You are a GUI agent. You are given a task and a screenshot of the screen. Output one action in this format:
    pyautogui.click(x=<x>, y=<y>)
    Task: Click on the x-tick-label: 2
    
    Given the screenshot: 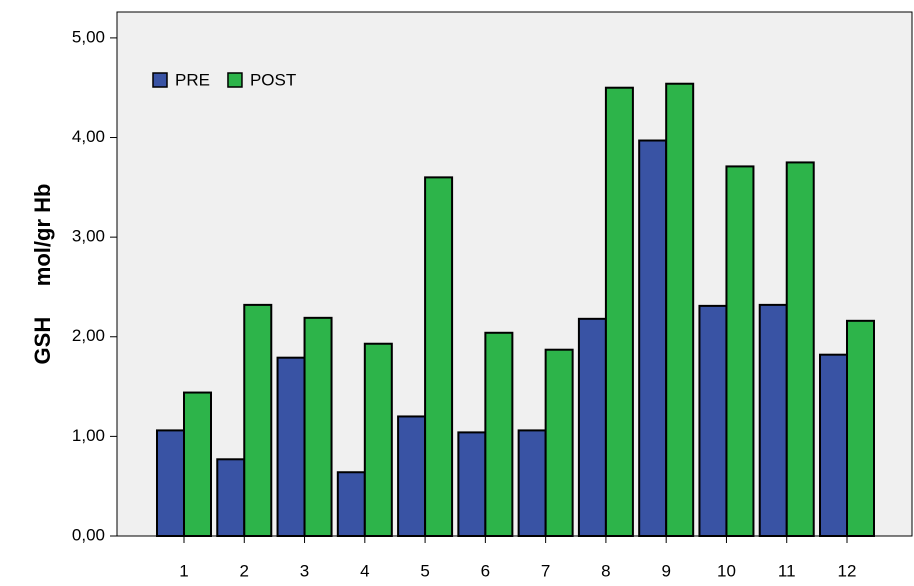 What is the action you would take?
    pyautogui.click(x=244, y=570)
    